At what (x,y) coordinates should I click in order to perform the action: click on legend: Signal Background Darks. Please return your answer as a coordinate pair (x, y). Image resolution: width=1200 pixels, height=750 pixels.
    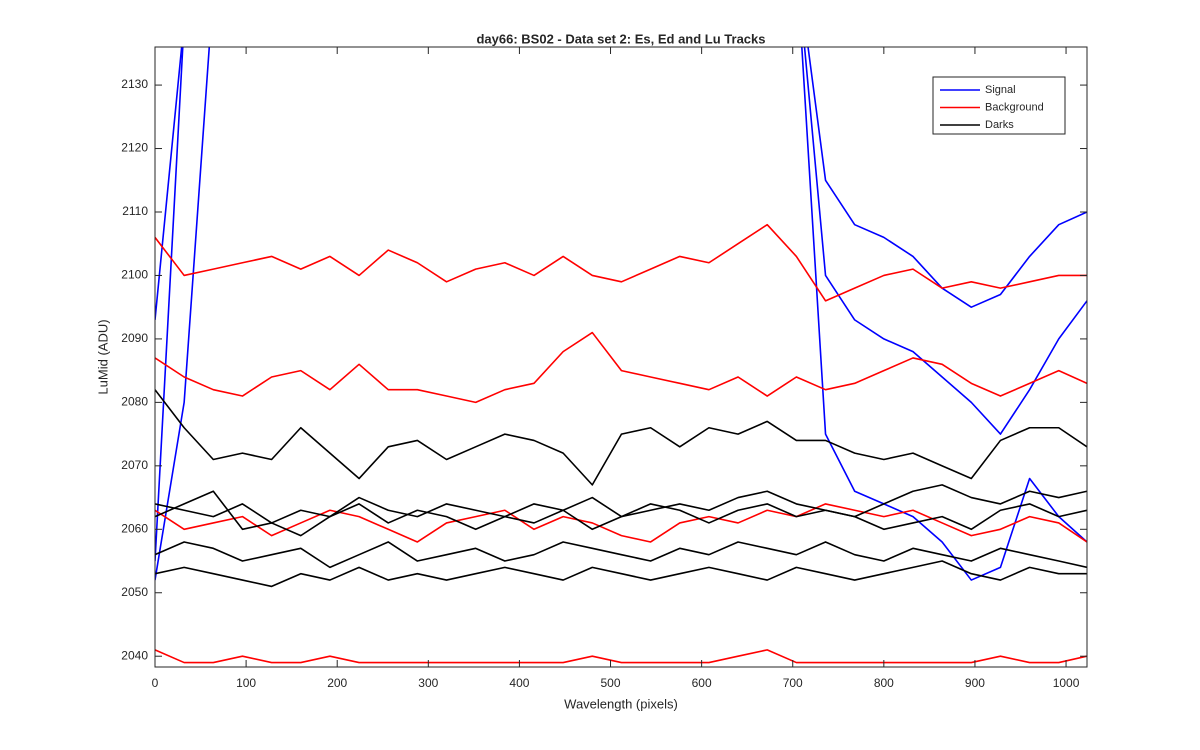
    Looking at the image, I should click on (999, 105).